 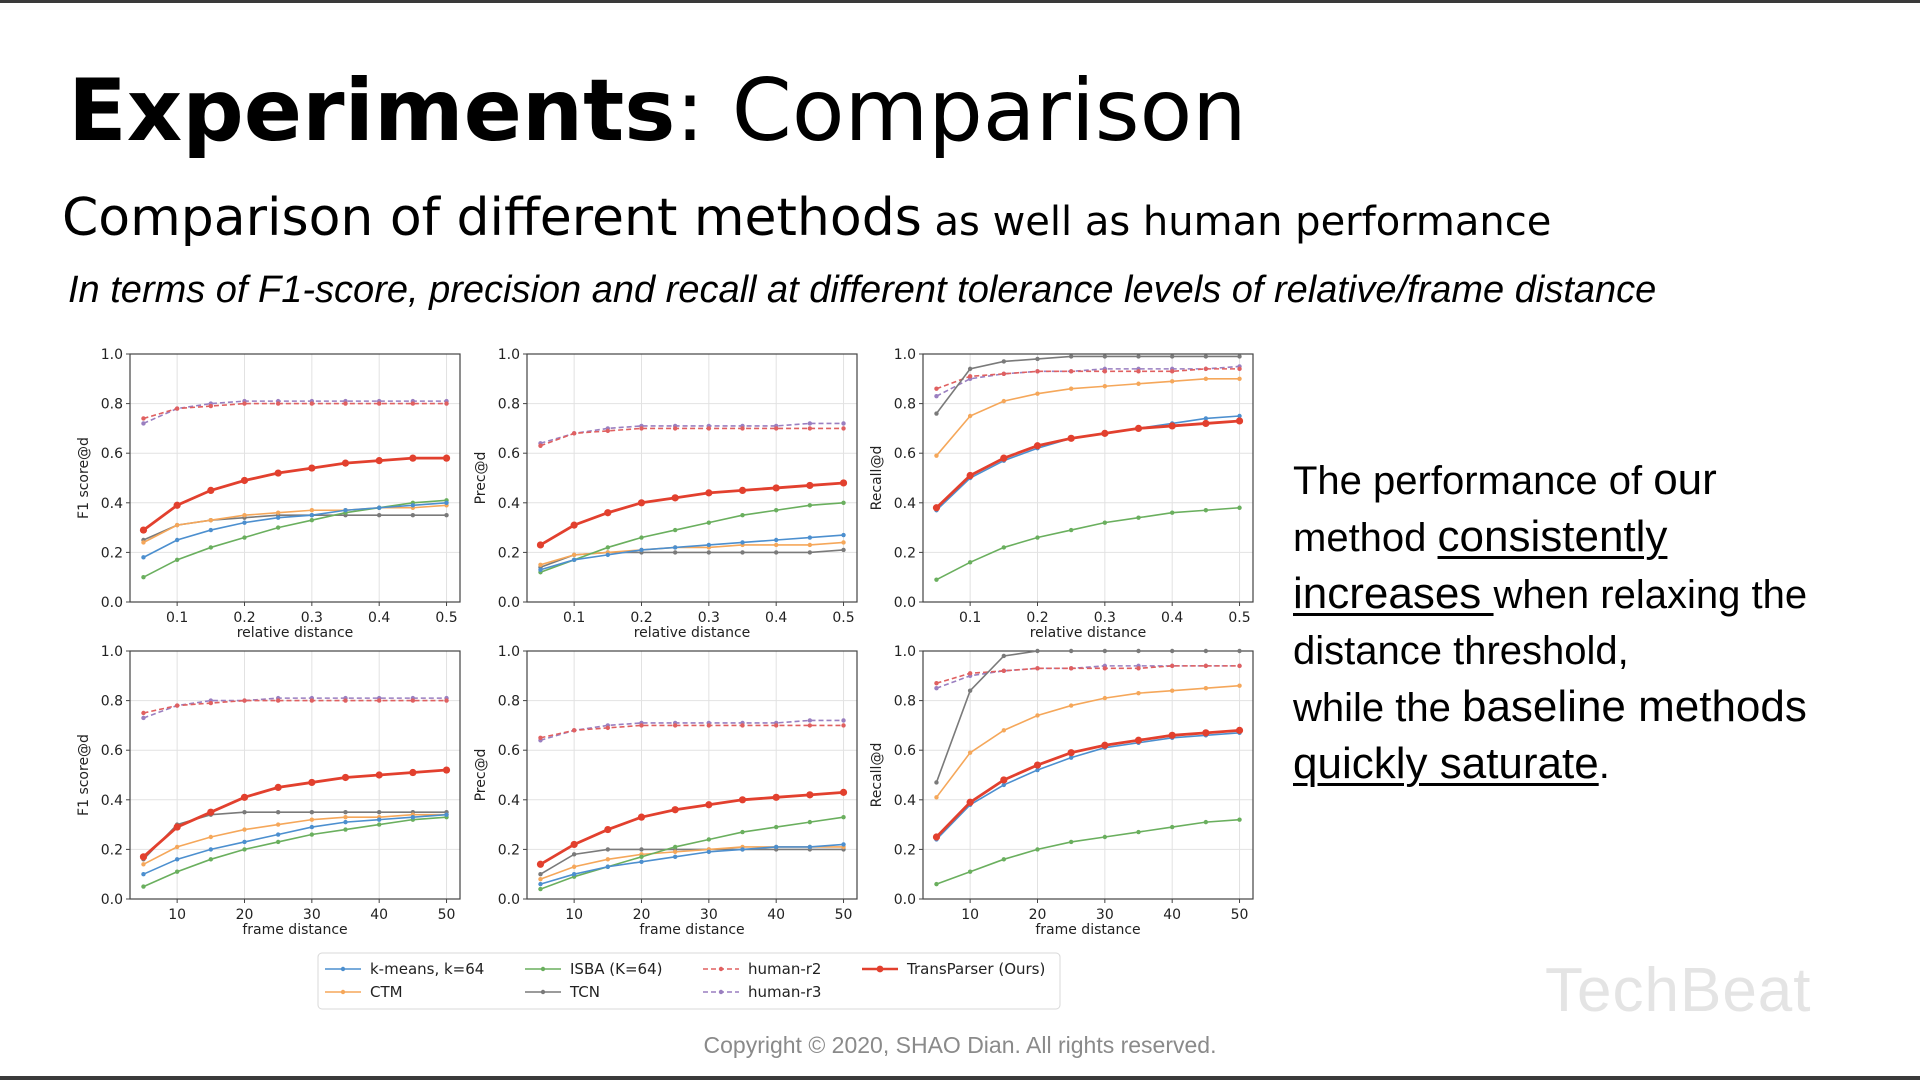 I want to click on series-line-kmeans, so click(x=1087, y=786).